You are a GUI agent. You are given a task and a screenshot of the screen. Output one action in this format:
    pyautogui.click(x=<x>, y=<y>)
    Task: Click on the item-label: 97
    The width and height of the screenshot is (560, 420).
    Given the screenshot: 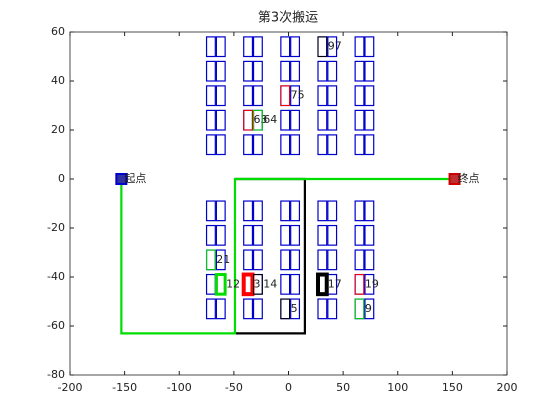 What is the action you would take?
    pyautogui.click(x=335, y=46)
    